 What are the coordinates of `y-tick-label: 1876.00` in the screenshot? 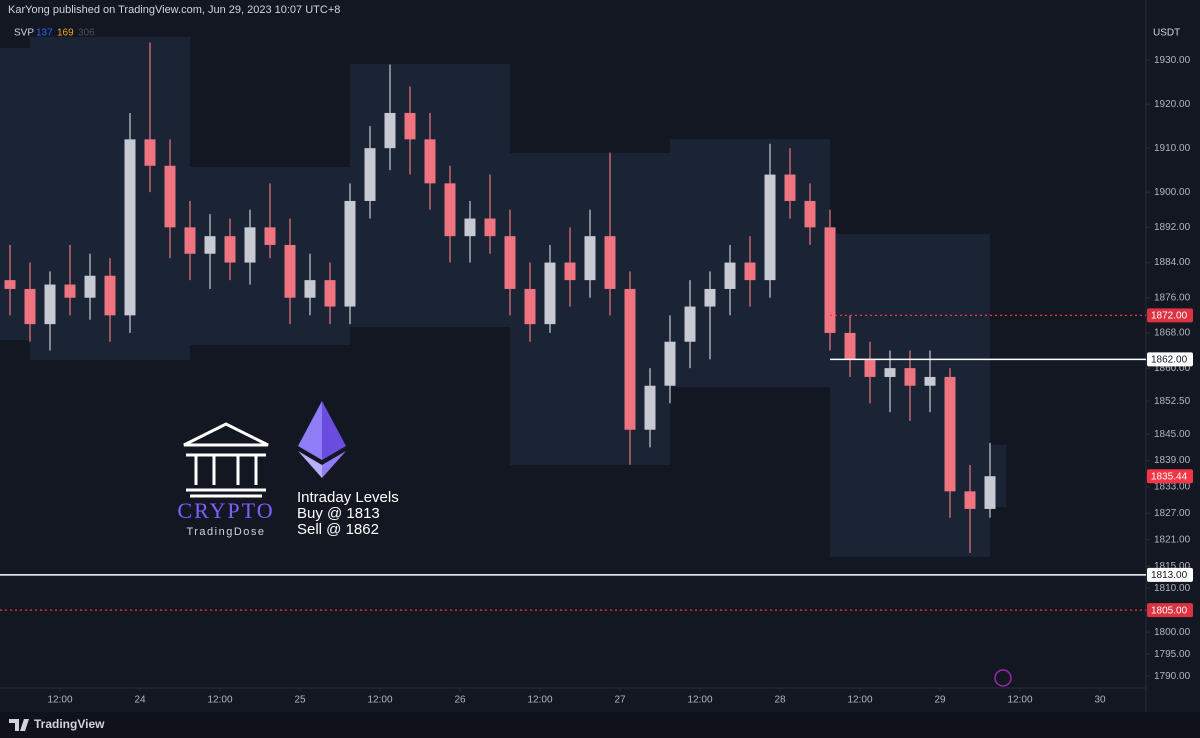 It's located at (1172, 297).